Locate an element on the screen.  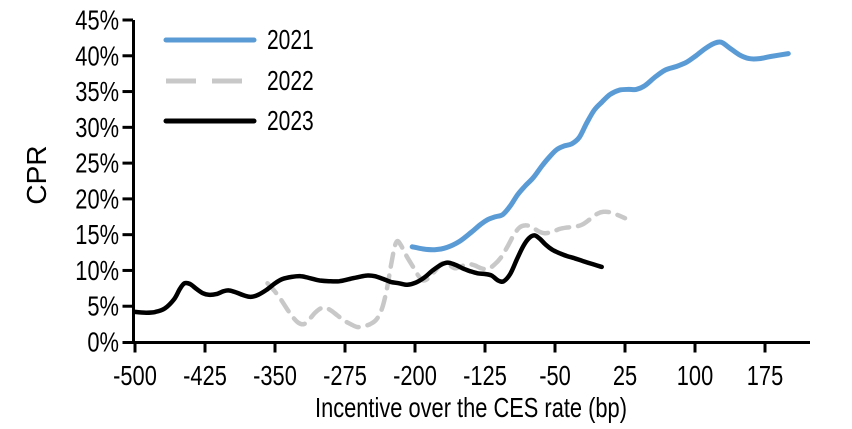
x-tick-label: -200 is located at coordinates (415, 375).